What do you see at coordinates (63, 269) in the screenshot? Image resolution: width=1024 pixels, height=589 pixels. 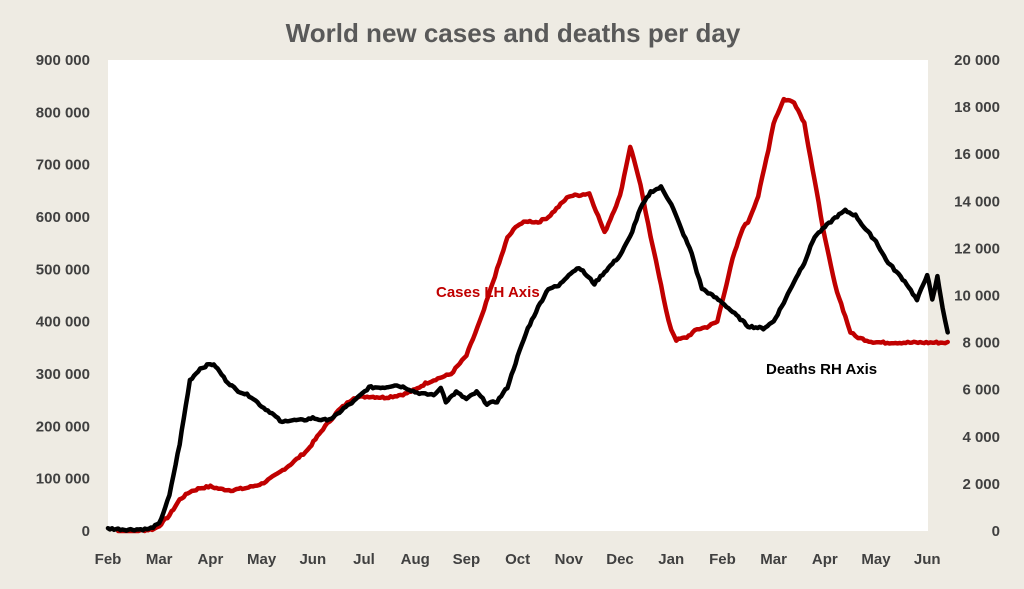 I see `left-tick-label: 500 000` at bounding box center [63, 269].